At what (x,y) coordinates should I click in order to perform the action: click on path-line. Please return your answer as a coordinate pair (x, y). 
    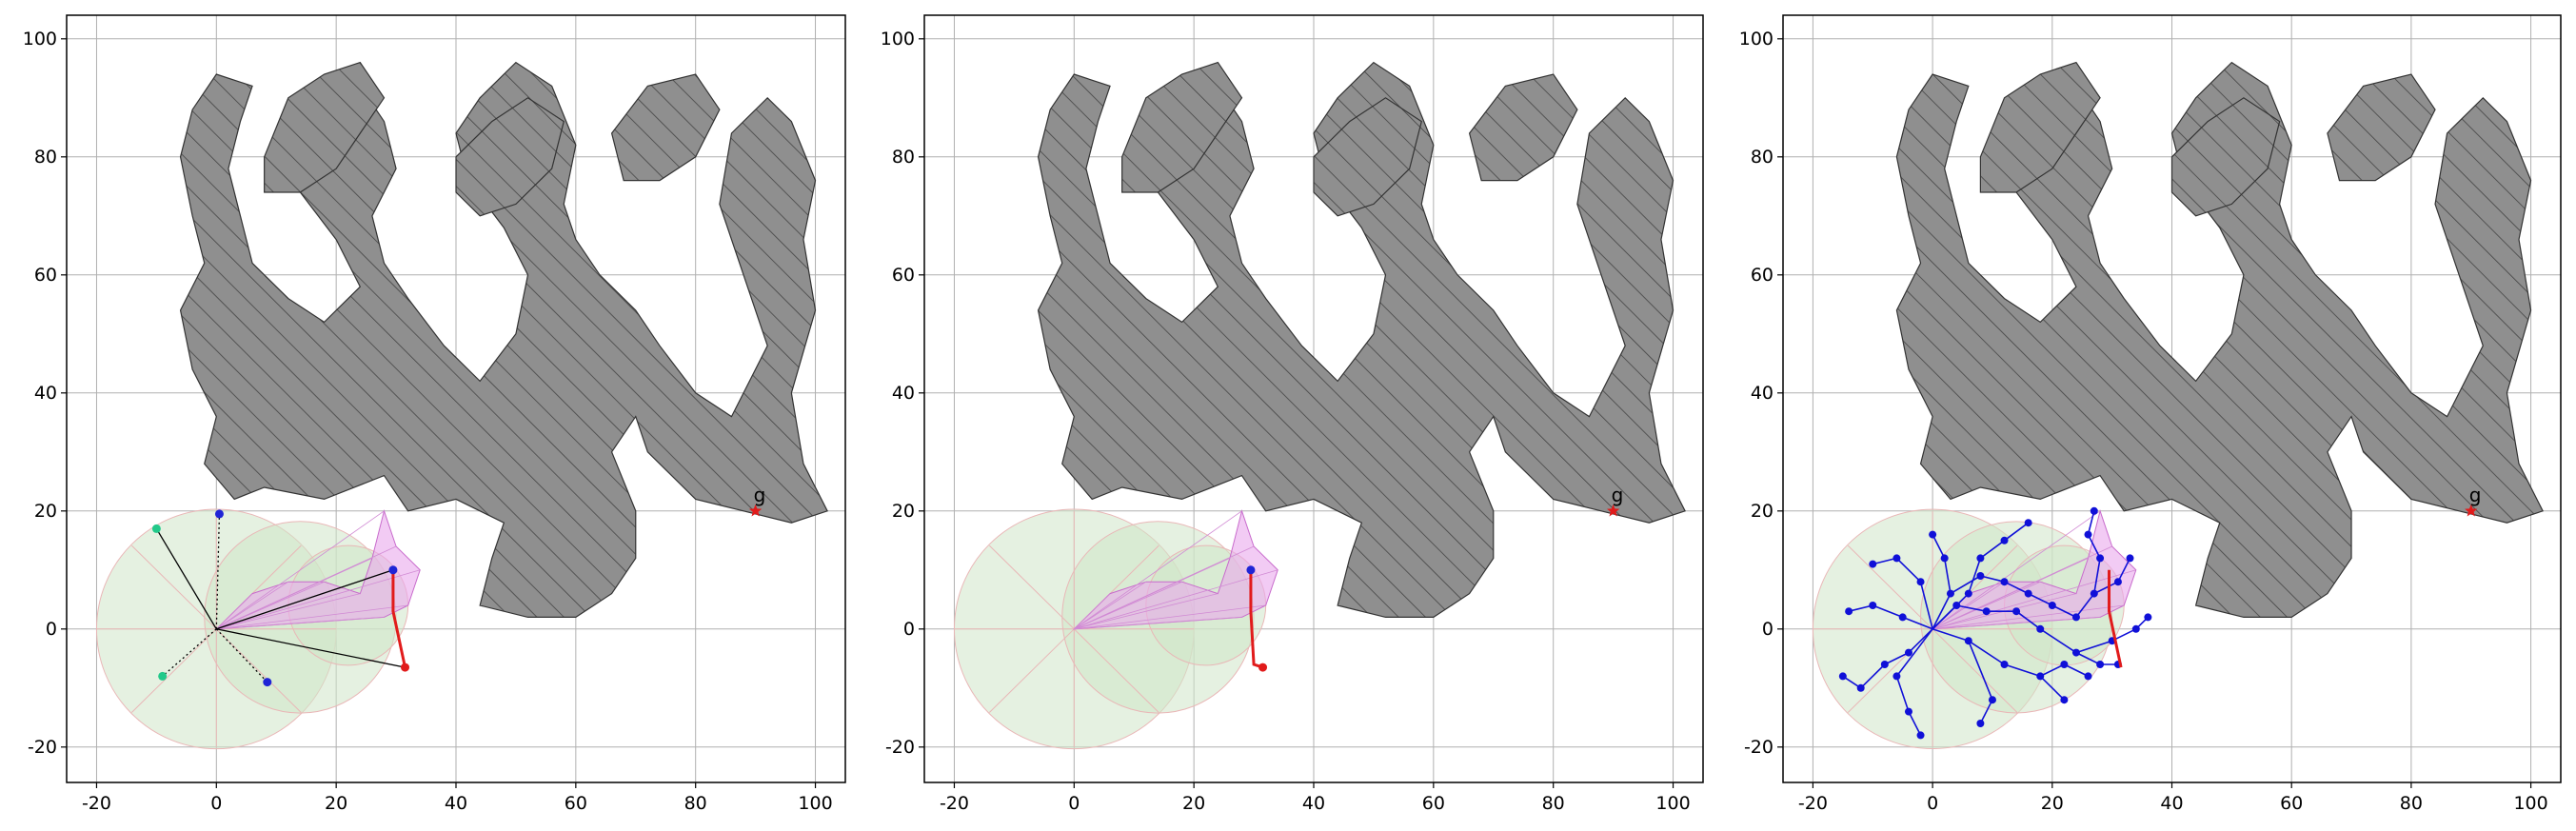
    Looking at the image, I should click on (2115, 618).